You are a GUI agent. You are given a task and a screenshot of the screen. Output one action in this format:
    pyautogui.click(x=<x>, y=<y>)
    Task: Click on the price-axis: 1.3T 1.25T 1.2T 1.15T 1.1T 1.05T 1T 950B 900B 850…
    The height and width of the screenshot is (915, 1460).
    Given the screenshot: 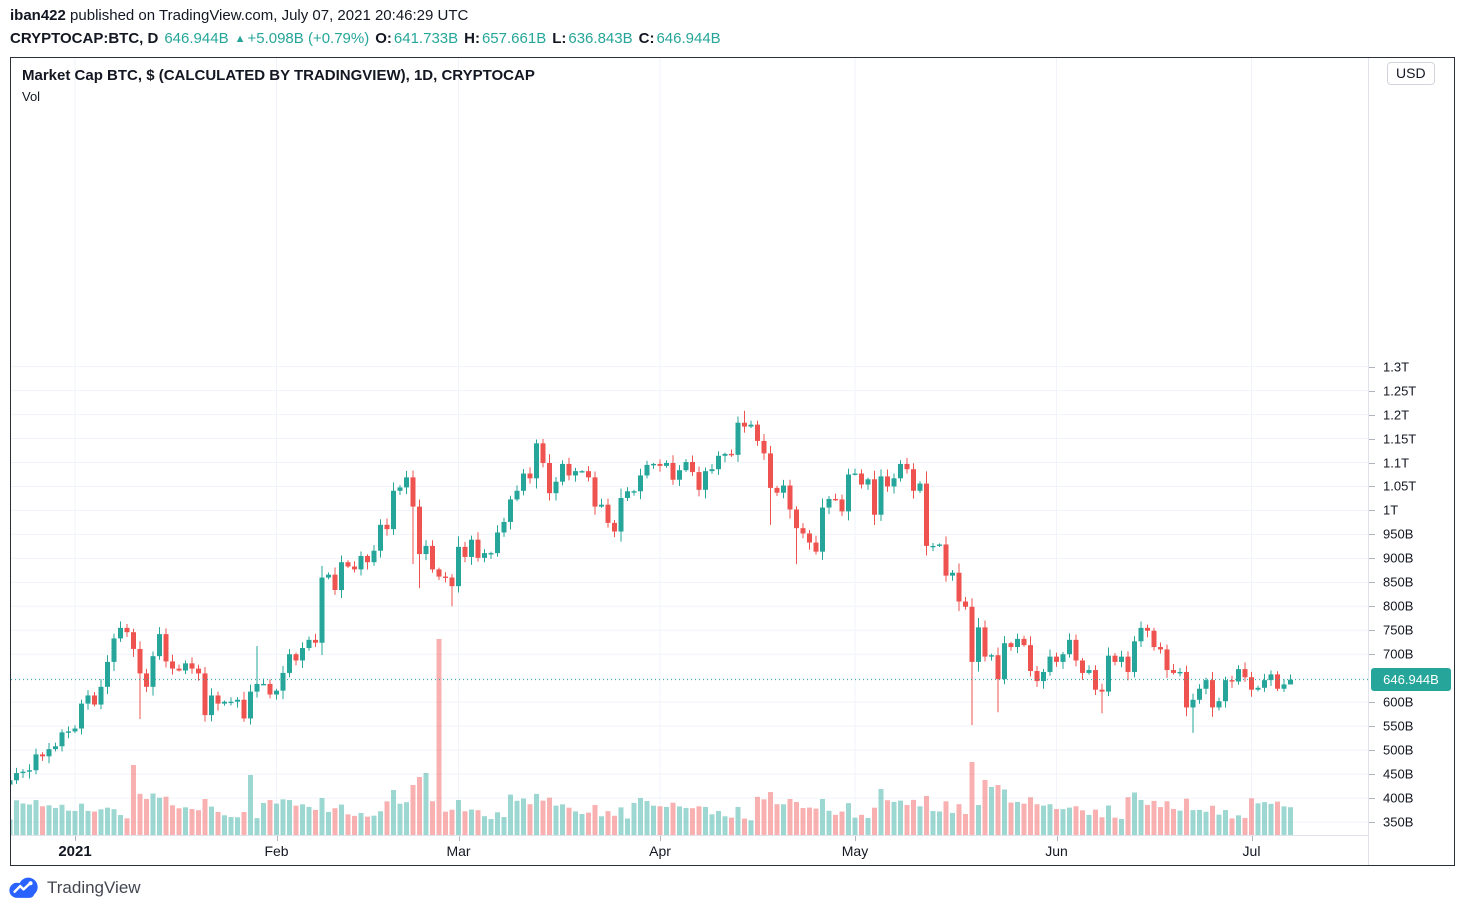 What is the action you would take?
    pyautogui.click(x=1411, y=461)
    